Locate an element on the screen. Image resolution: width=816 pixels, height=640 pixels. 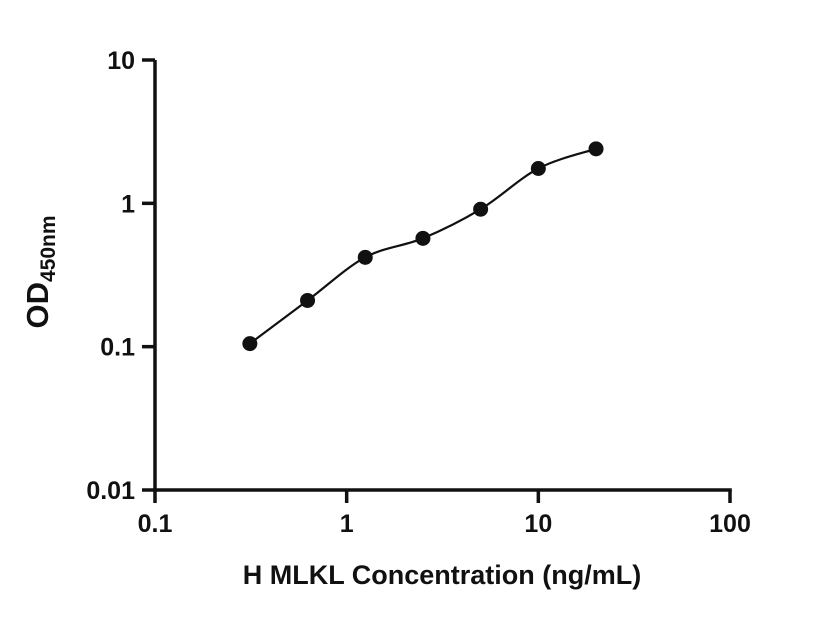
y-axis-title-subscript: 450nm is located at coordinates (48, 248).